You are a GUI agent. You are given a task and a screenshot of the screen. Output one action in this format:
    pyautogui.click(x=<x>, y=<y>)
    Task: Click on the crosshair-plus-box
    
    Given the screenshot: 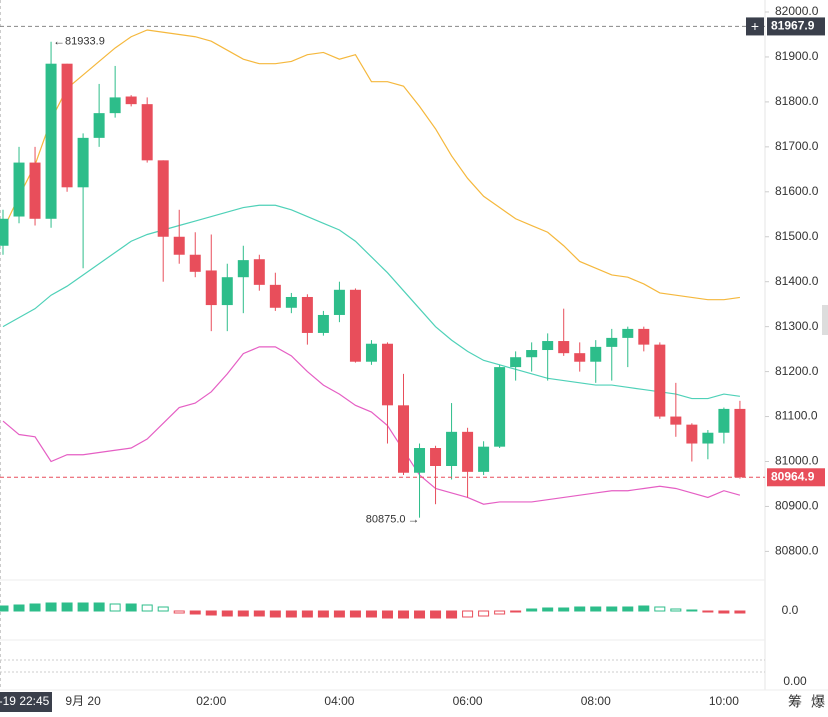 What is the action you would take?
    pyautogui.click(x=755, y=26)
    